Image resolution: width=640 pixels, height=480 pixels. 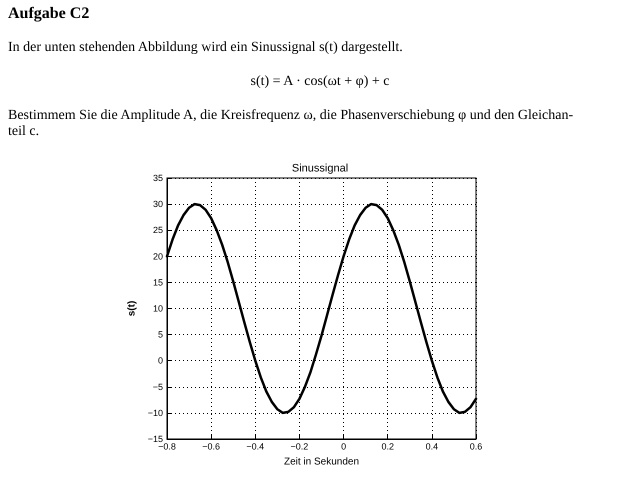 What do you see at coordinates (211, 447) in the screenshot?
I see `x-tick-label: −0.6` at bounding box center [211, 447].